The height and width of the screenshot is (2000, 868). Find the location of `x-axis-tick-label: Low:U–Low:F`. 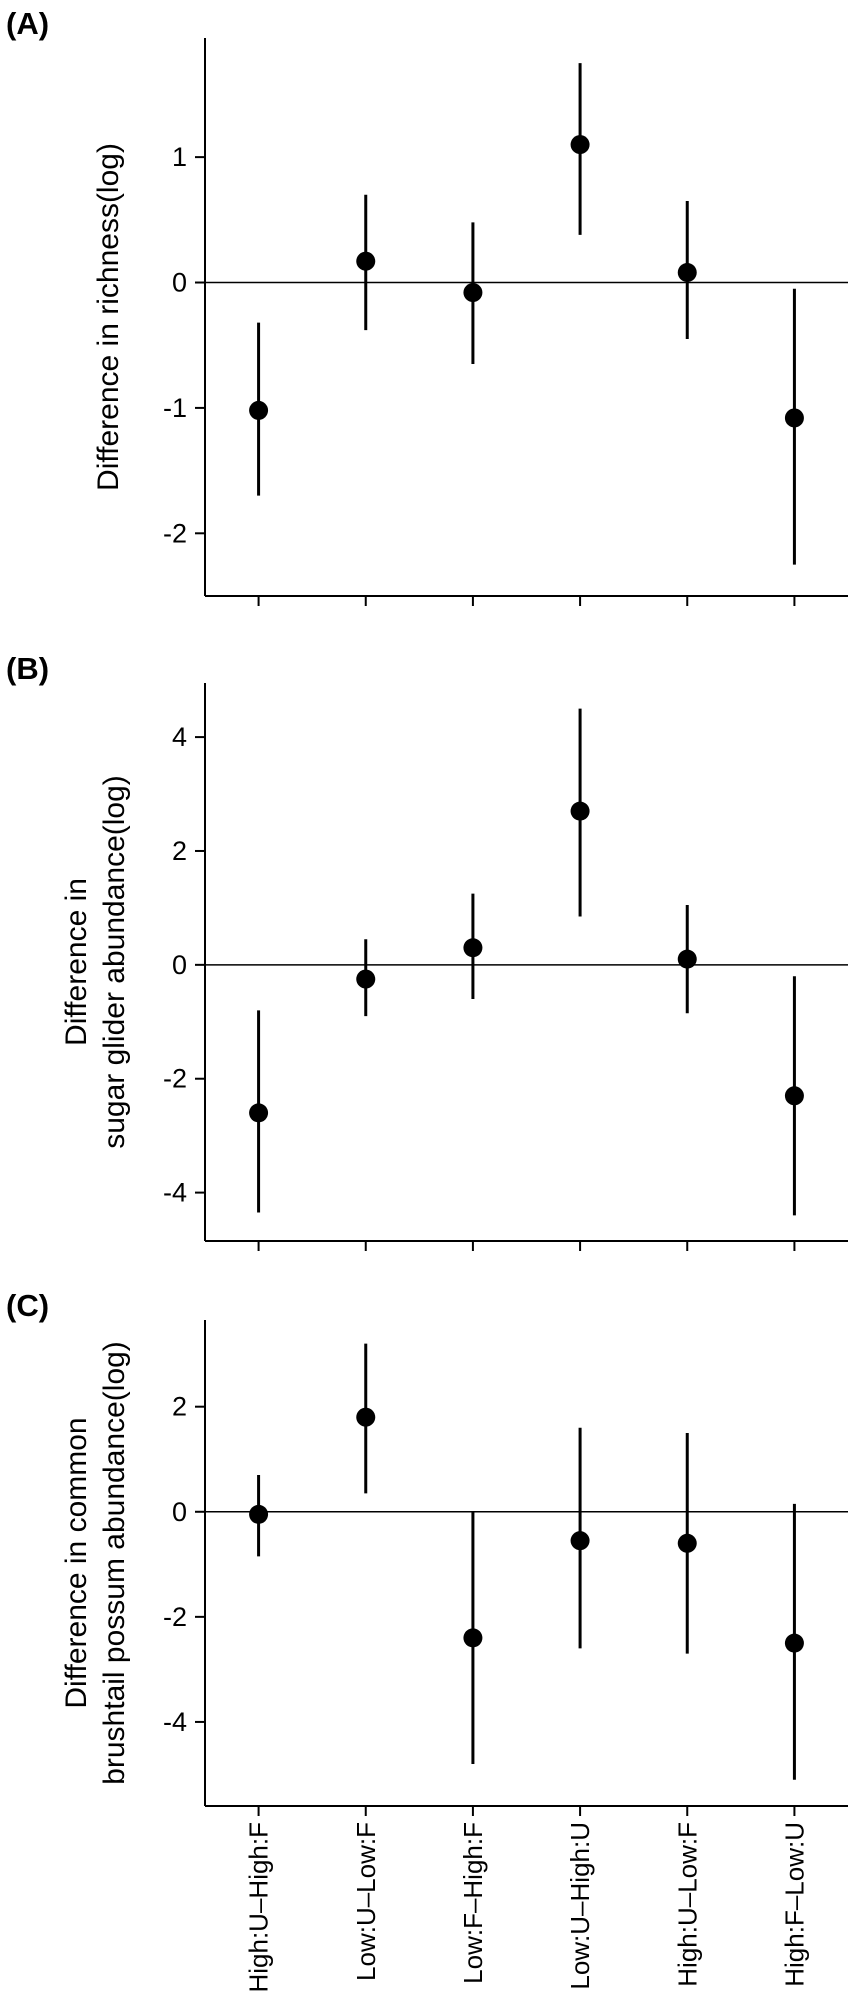

x-axis-tick-label: Low:U–Low:F is located at coordinates (366, 1901).